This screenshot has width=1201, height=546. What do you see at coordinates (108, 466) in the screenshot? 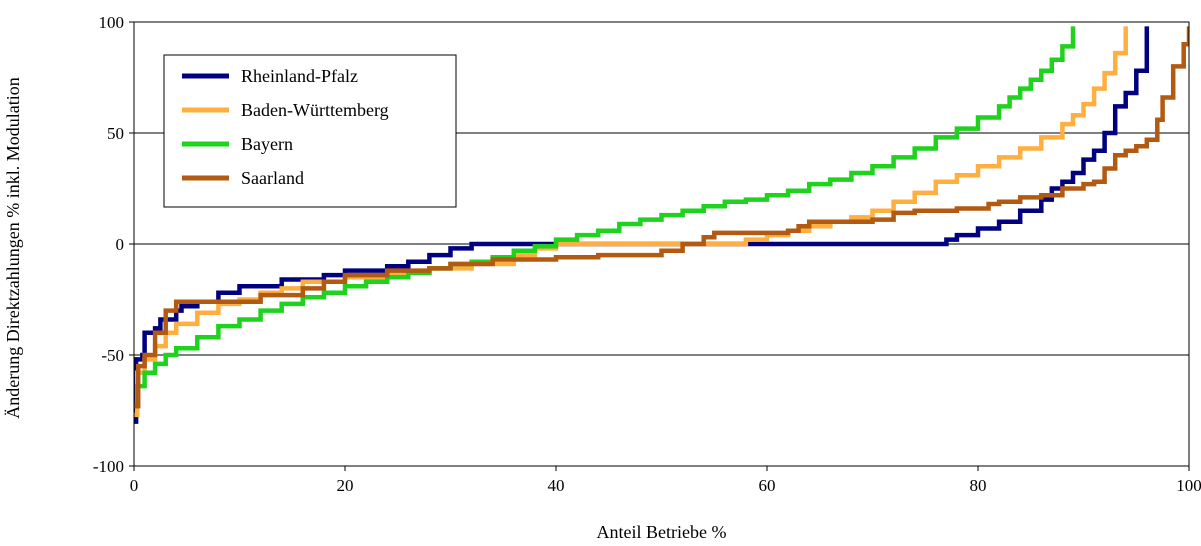
I see `y-tick-label: -100` at bounding box center [108, 466].